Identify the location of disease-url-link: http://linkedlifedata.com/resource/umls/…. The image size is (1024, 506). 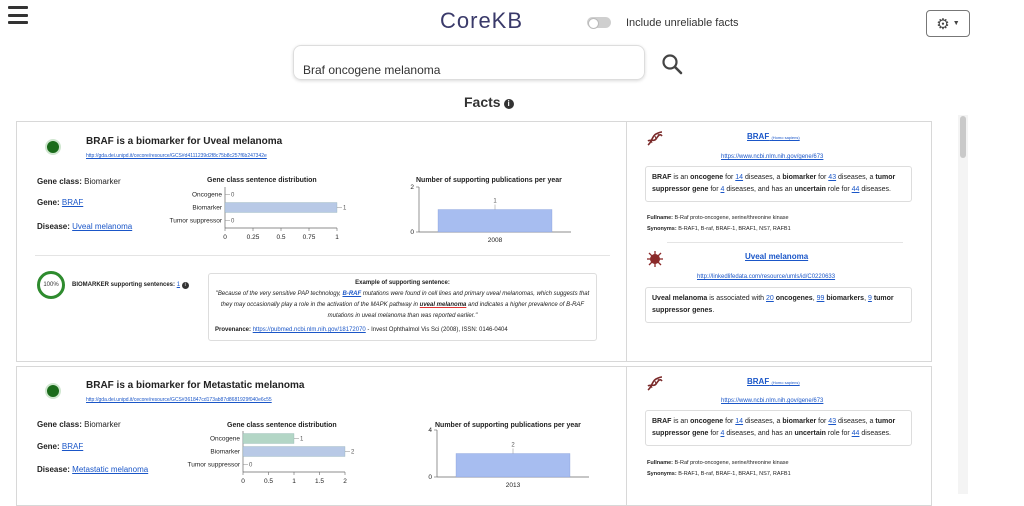
(766, 277).